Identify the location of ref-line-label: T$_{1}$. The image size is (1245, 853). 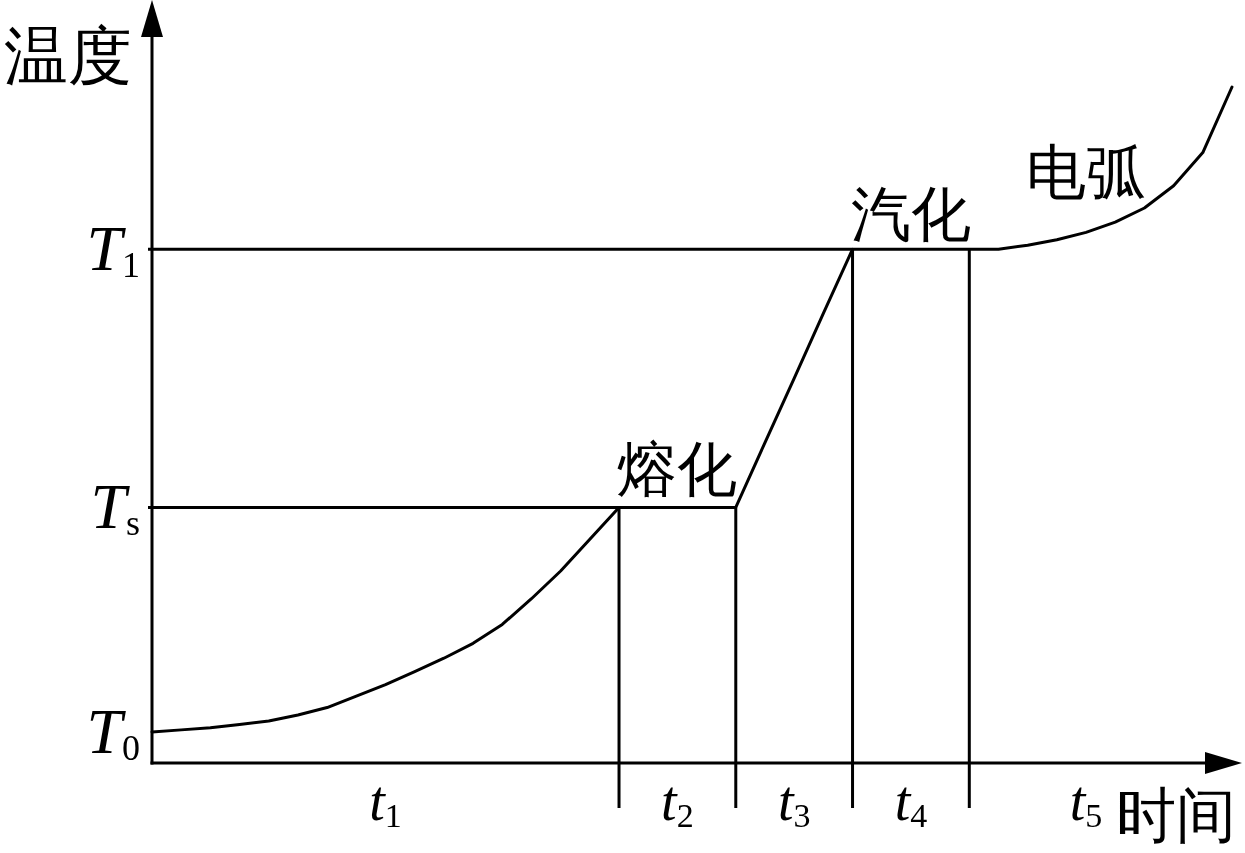
(113, 249).